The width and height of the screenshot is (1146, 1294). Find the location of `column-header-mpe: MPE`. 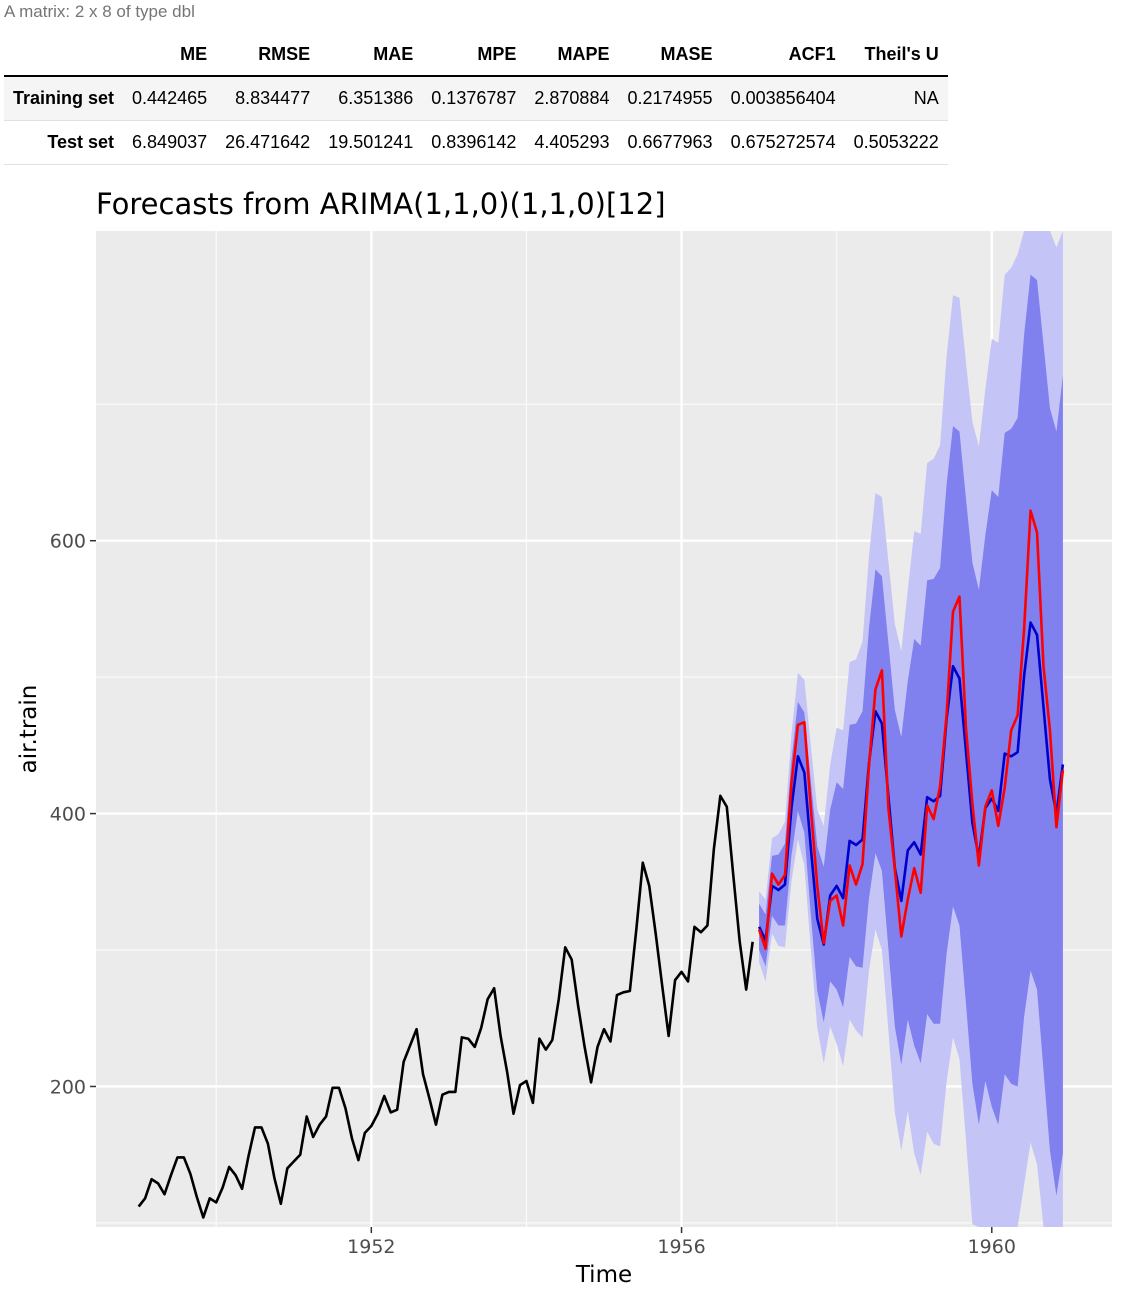

column-header-mpe: MPE is located at coordinates (474, 55).